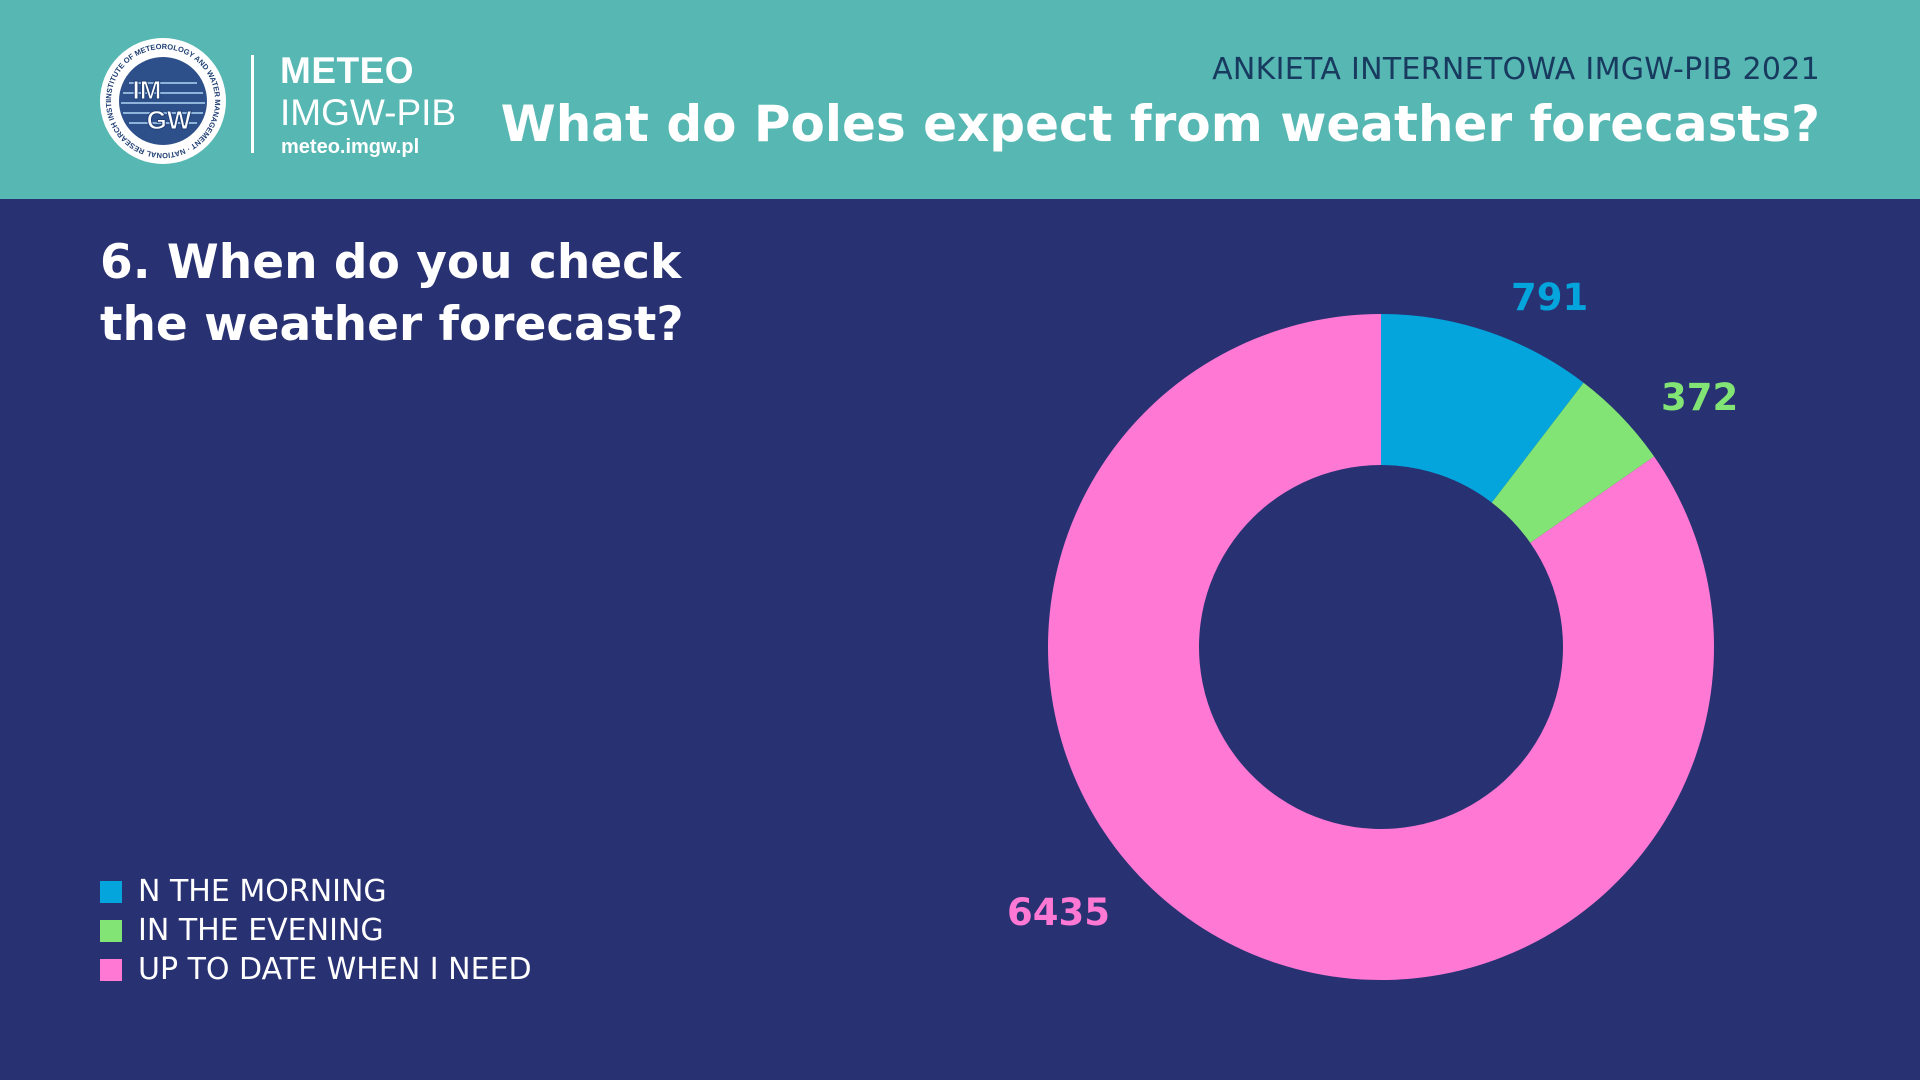 This screenshot has height=1080, width=1920. Describe the element at coordinates (350, 147) in the screenshot. I see `brand-url: meteo.imgw.pl` at that location.